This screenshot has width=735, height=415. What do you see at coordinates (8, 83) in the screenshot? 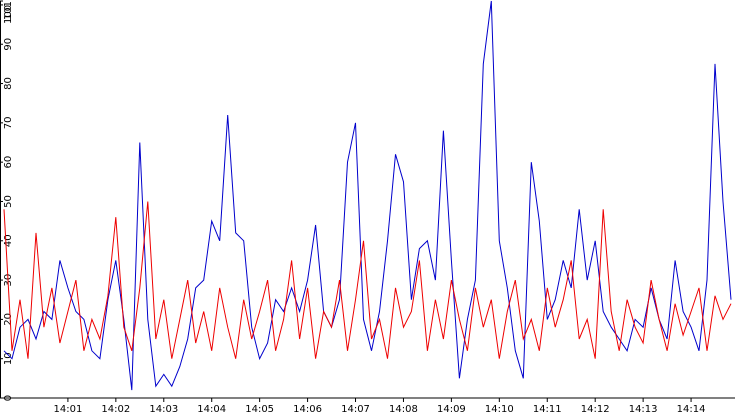
I see `y-tick-label: 80` at bounding box center [8, 83].